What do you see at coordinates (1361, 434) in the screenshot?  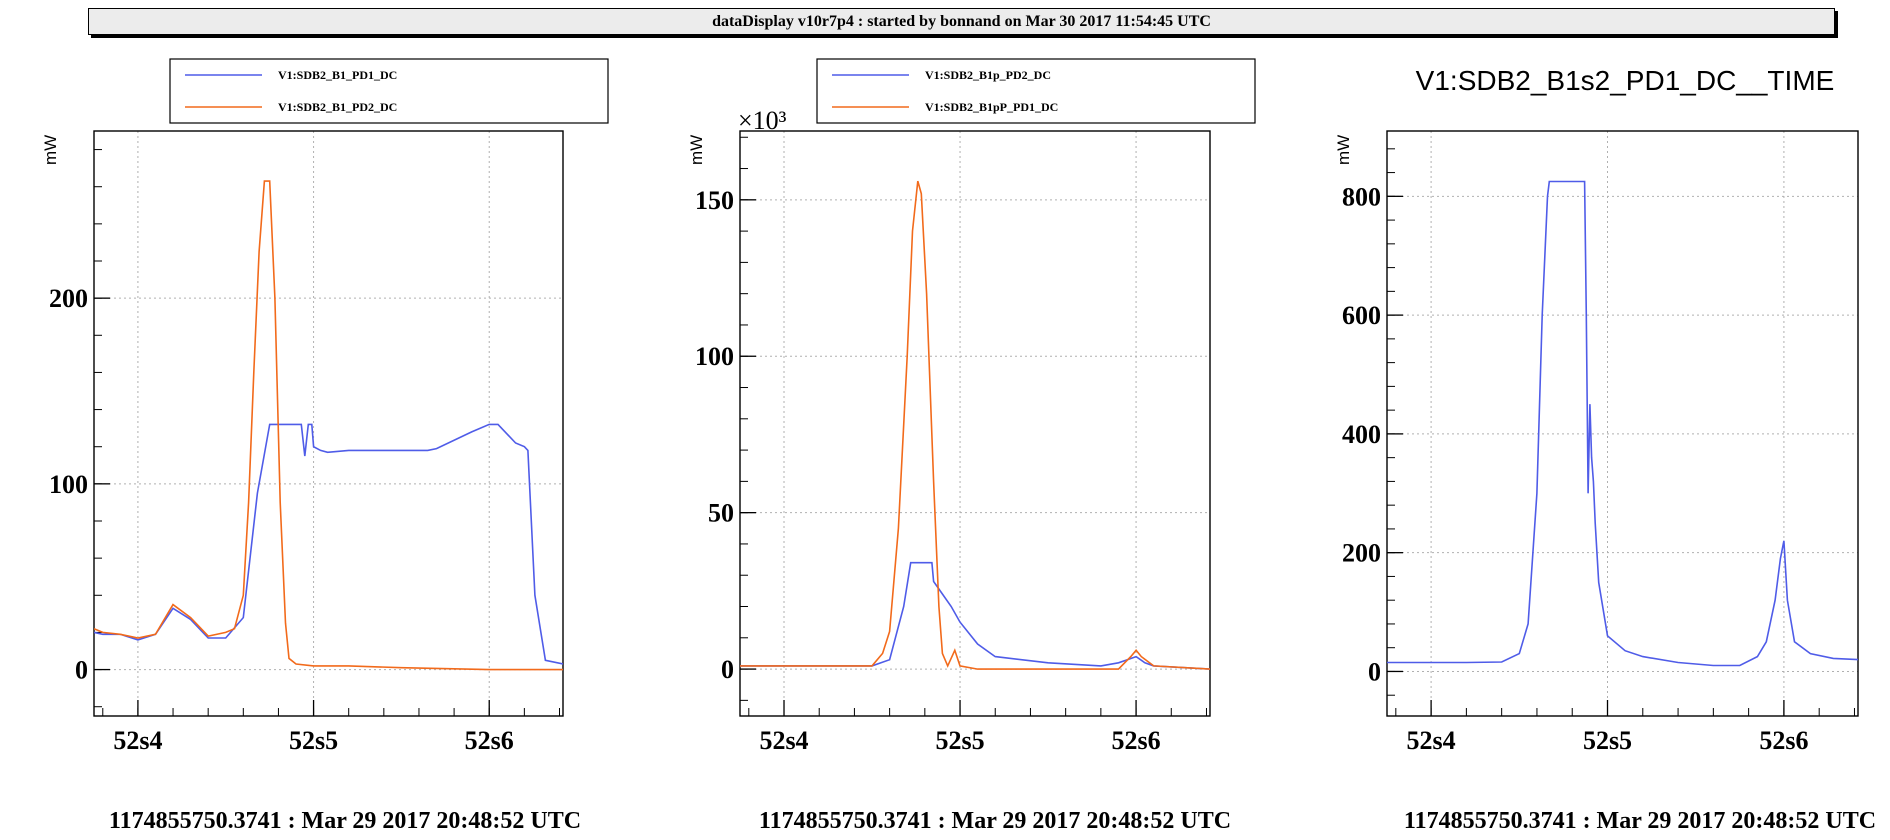 I see `y-tick-label: 400` at bounding box center [1361, 434].